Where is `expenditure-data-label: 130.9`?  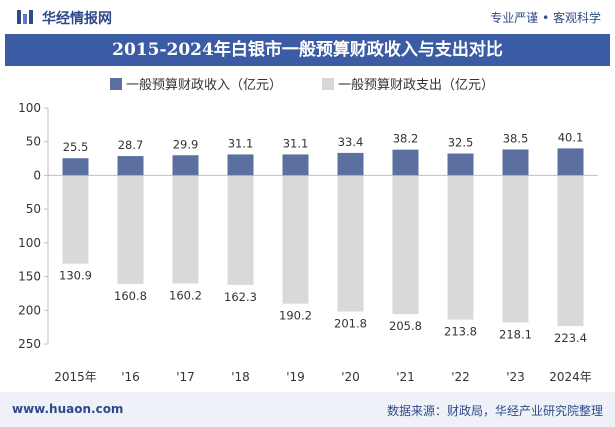 expenditure-data-label: 130.9 is located at coordinates (75, 276).